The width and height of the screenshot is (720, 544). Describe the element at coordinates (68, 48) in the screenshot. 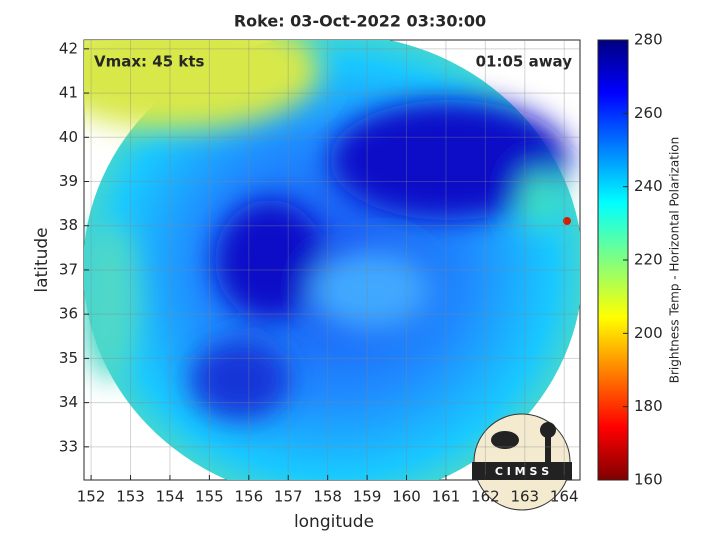

I see `y-tick-label: 42` at that location.